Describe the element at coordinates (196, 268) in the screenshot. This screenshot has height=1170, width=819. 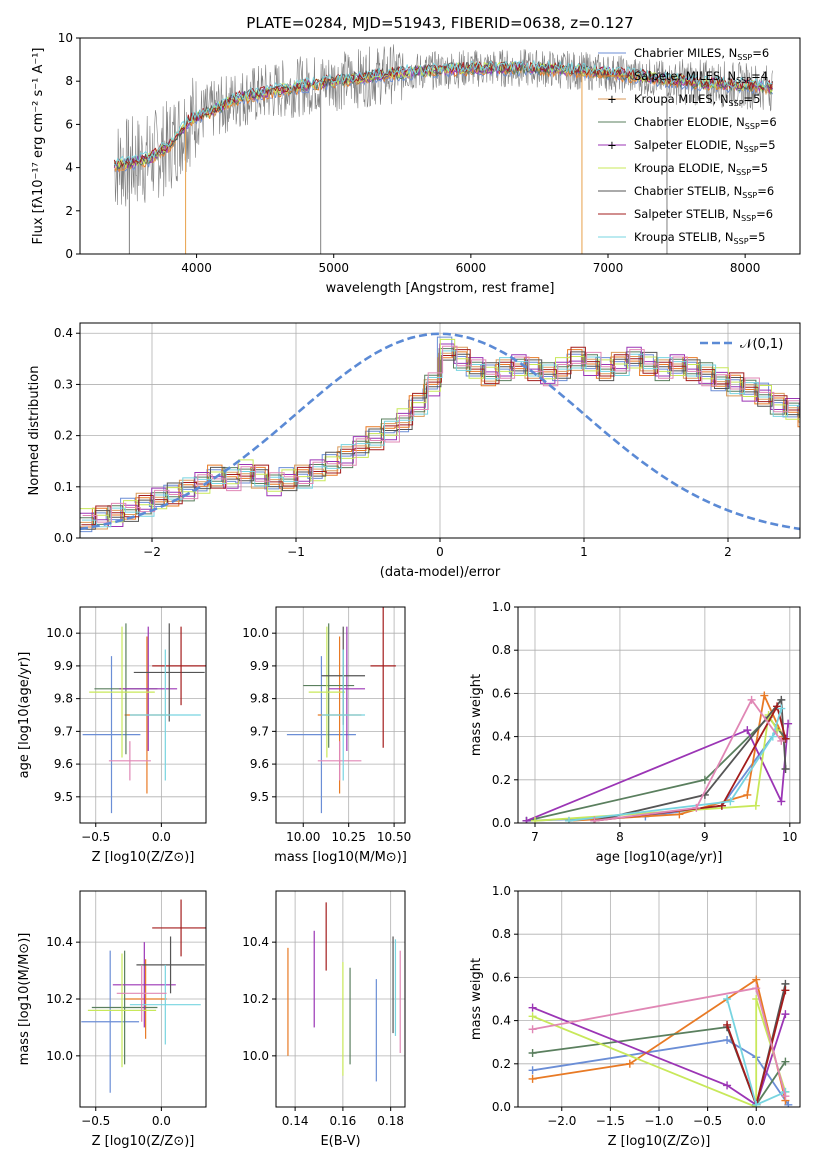
I see `x-tick-label: 4000` at that location.